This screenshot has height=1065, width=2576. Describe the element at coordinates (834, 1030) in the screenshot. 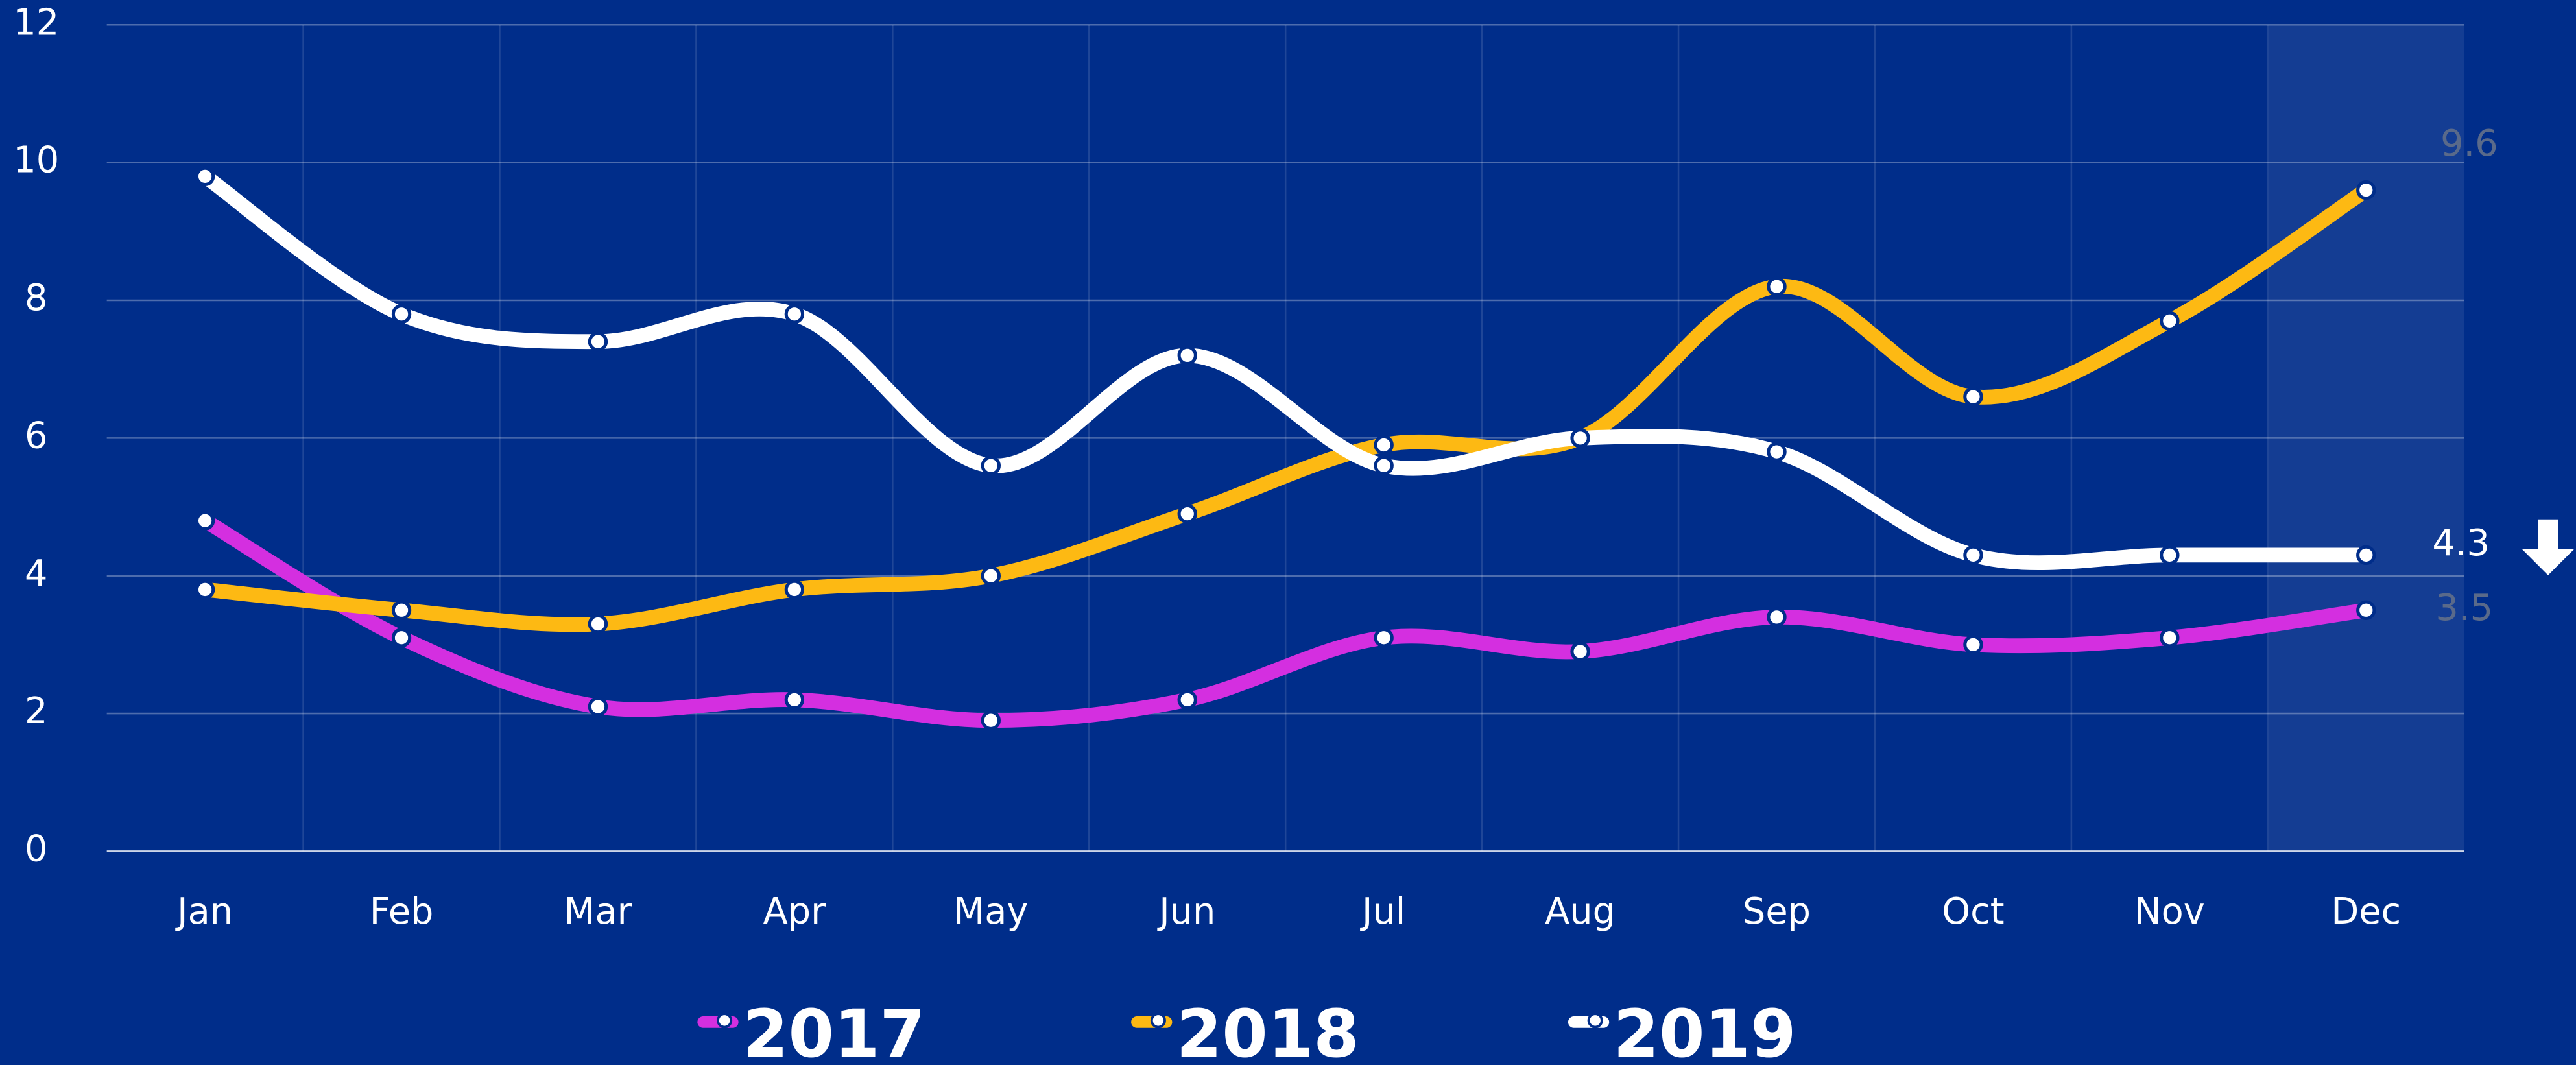

I see `legend-label: 2017` at that location.